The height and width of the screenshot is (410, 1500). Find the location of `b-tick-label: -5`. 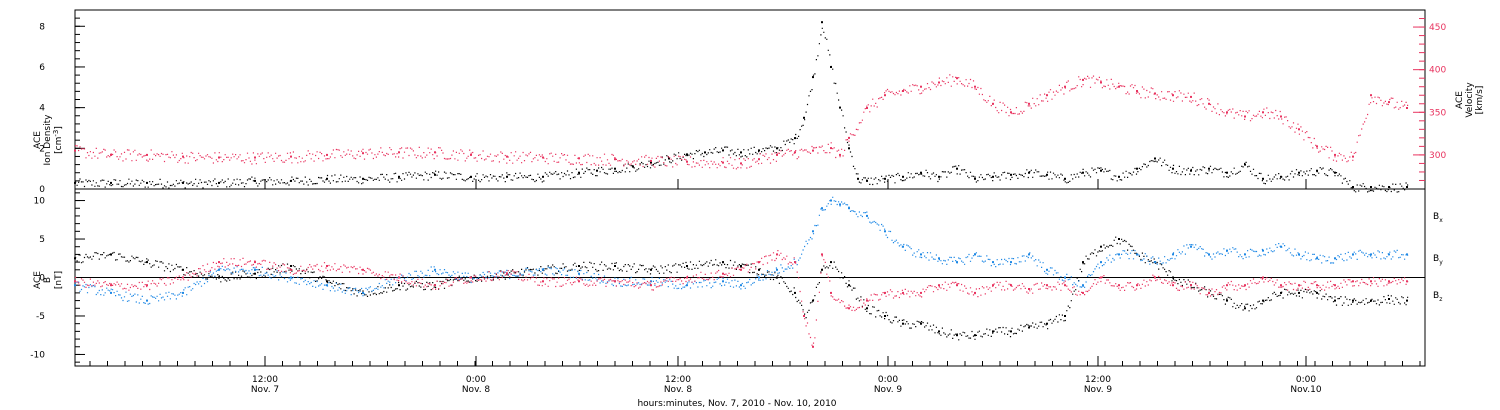

b-tick-label: -5 is located at coordinates (40, 317).